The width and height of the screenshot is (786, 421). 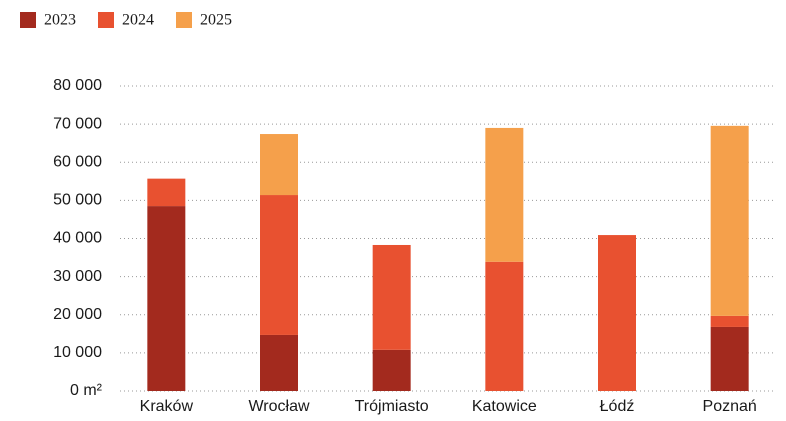 What do you see at coordinates (77, 200) in the screenshot?
I see `y-tick-label: 50 000` at bounding box center [77, 200].